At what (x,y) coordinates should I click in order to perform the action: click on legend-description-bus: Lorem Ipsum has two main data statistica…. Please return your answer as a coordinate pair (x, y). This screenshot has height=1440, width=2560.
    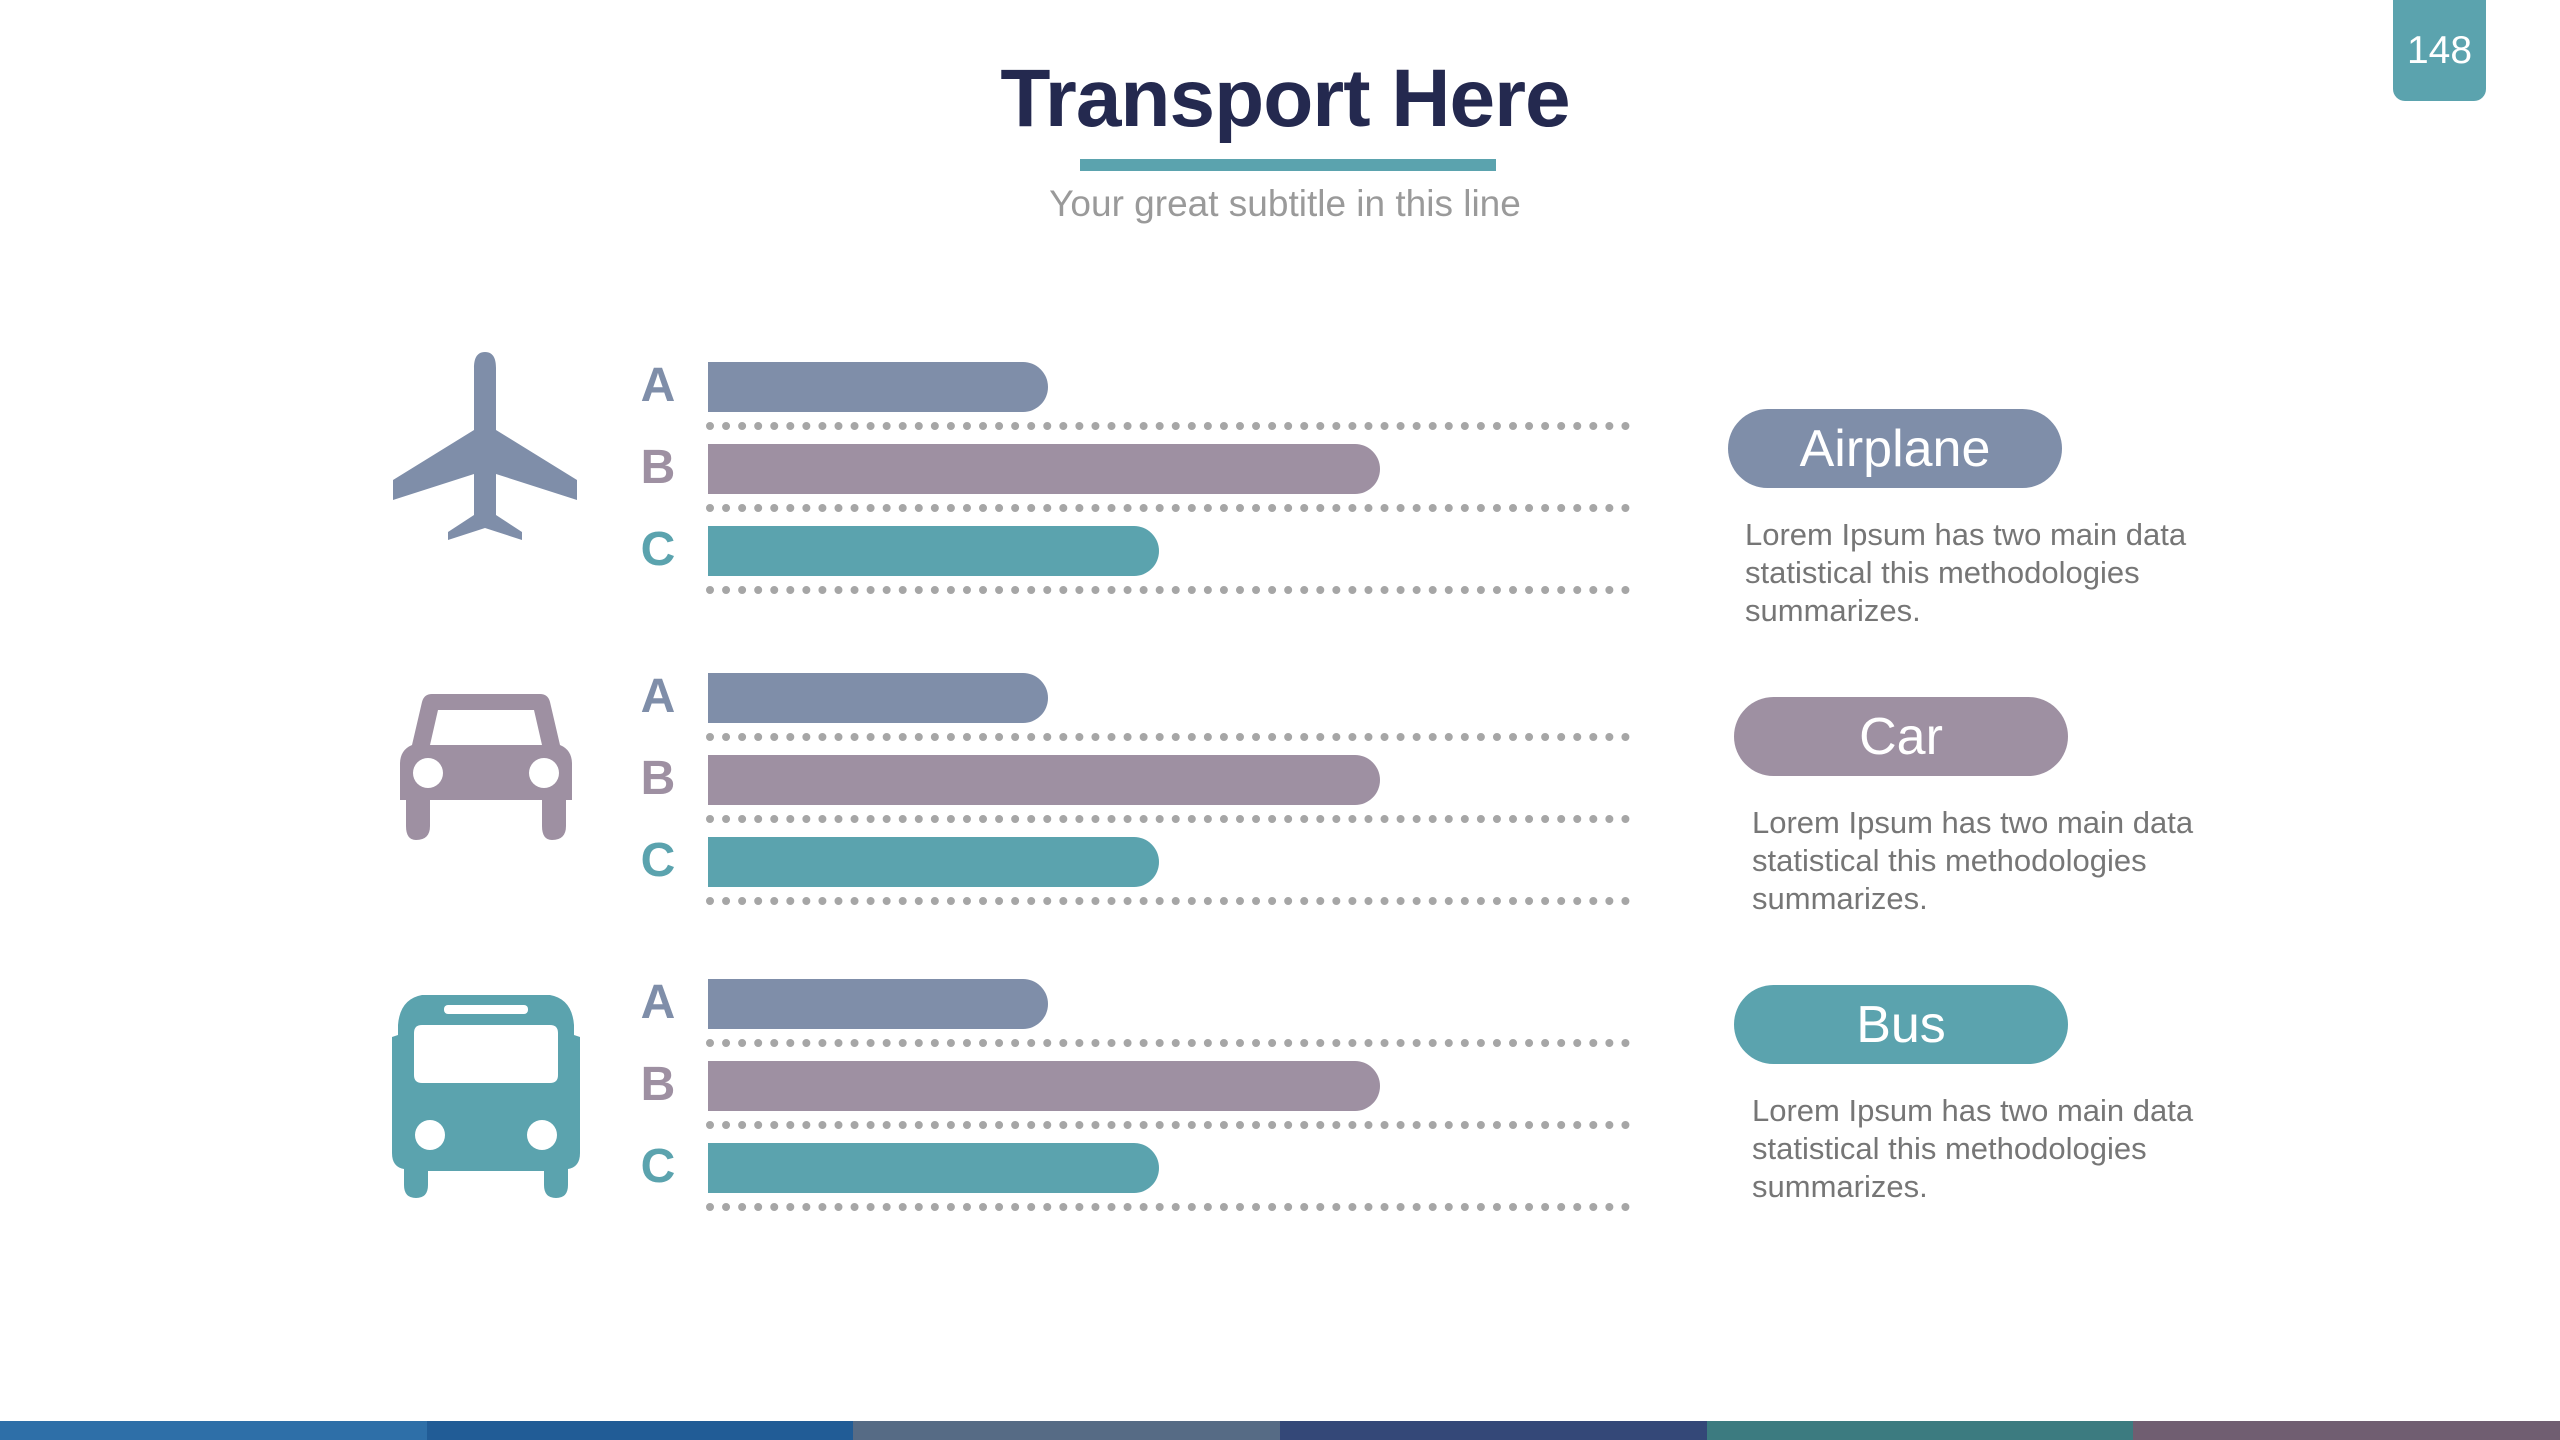
    Looking at the image, I should click on (1973, 1148).